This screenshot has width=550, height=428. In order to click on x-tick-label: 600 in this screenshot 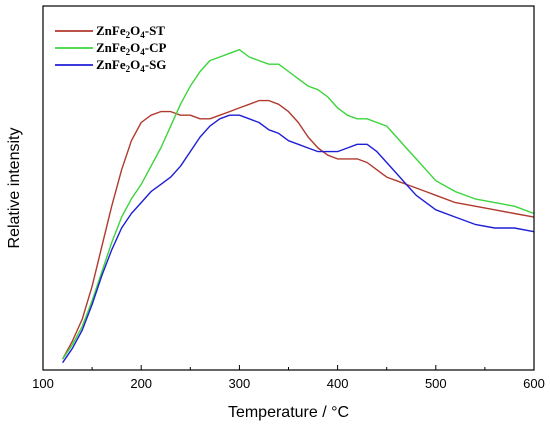, I will do `click(534, 383)`.